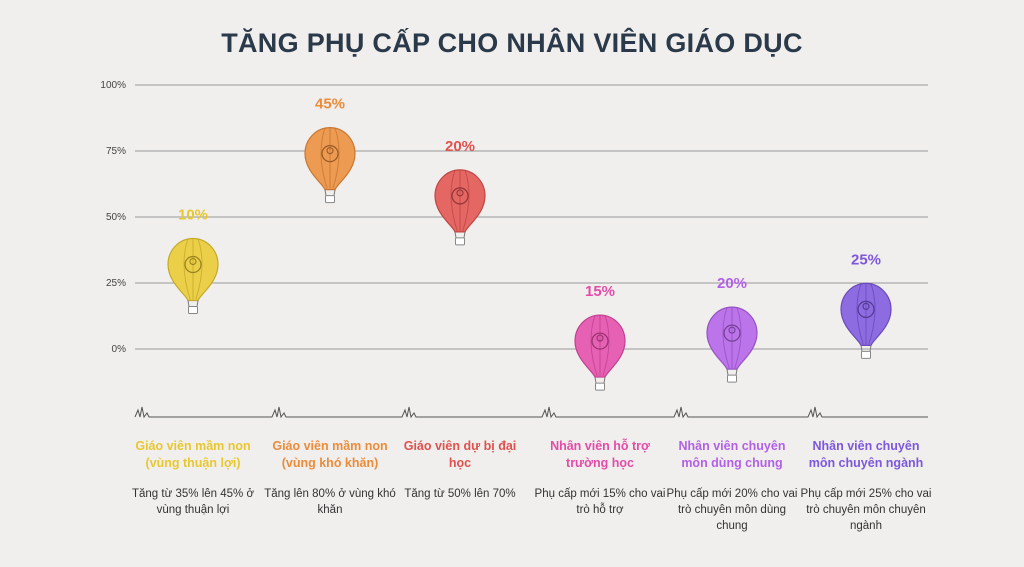 This screenshot has width=1024, height=567. Describe the element at coordinates (119, 349) in the screenshot. I see `y-tick-label: 0%` at that location.